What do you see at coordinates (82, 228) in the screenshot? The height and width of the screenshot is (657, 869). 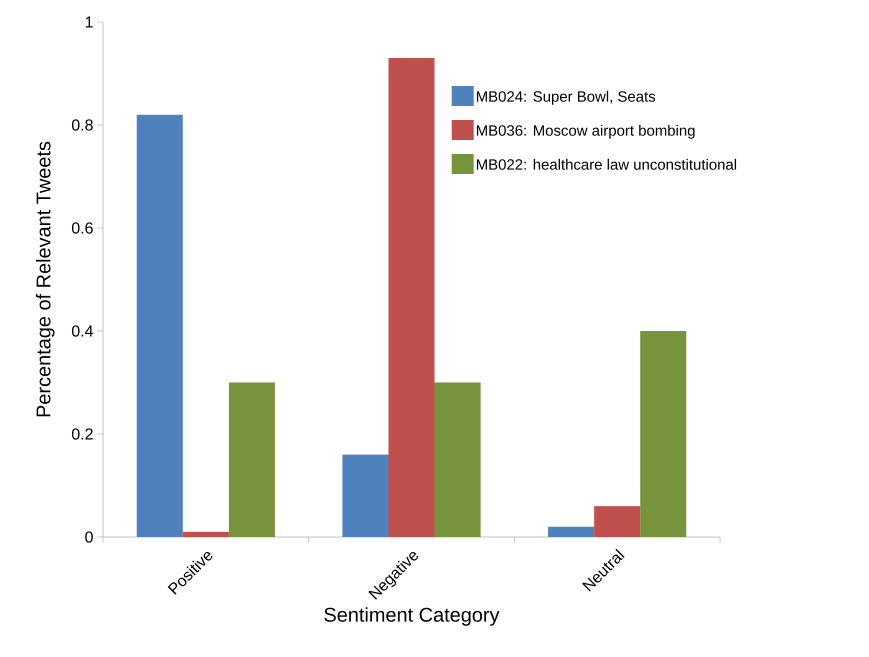 I see `y-tick-label: 0.6` at bounding box center [82, 228].